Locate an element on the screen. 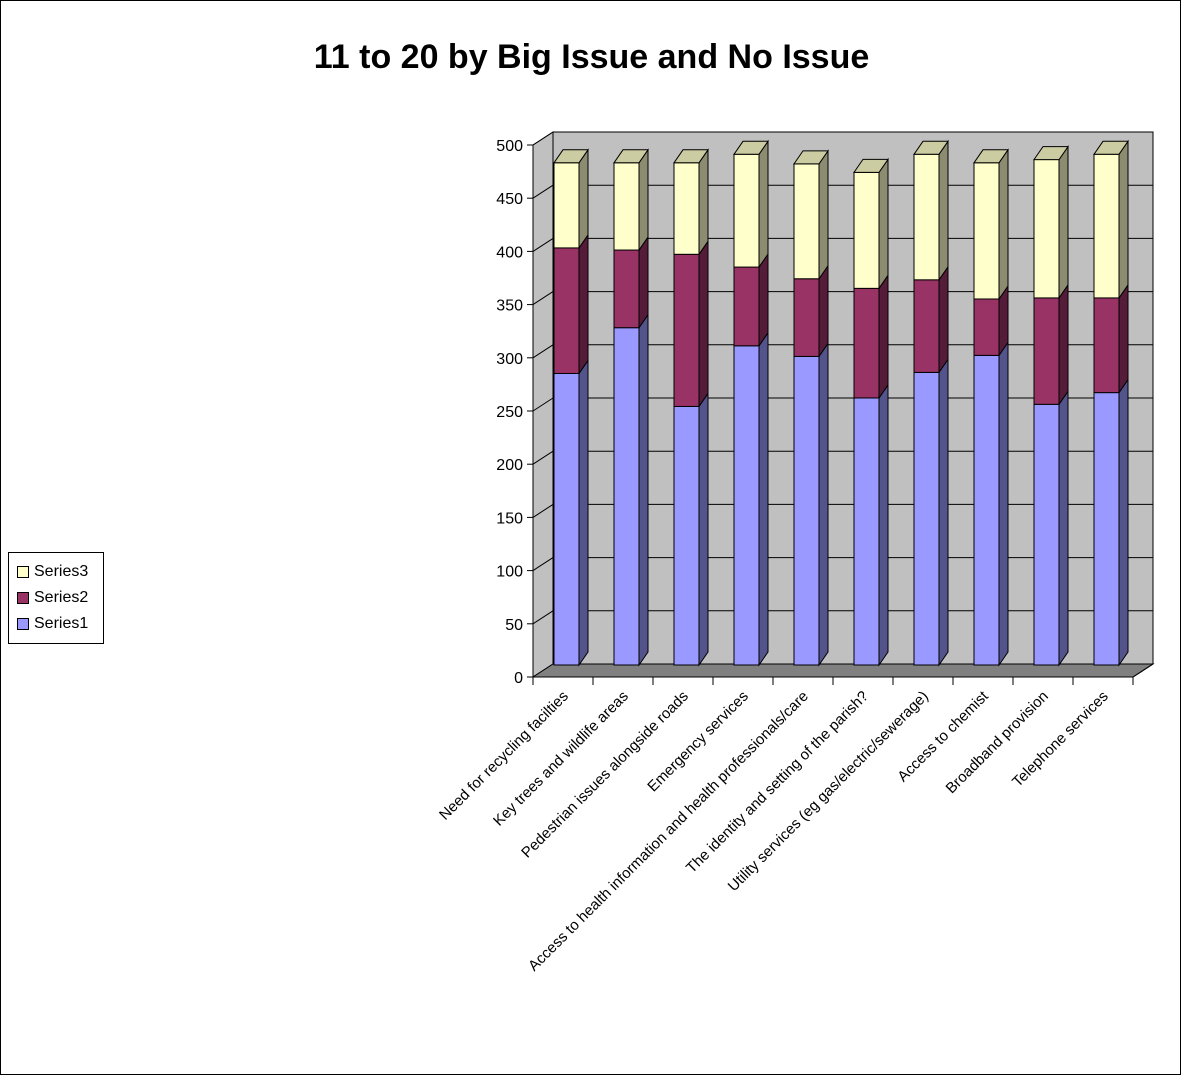 This screenshot has height=1077, width=1183. y-tick-label: 500 is located at coordinates (509, 146).